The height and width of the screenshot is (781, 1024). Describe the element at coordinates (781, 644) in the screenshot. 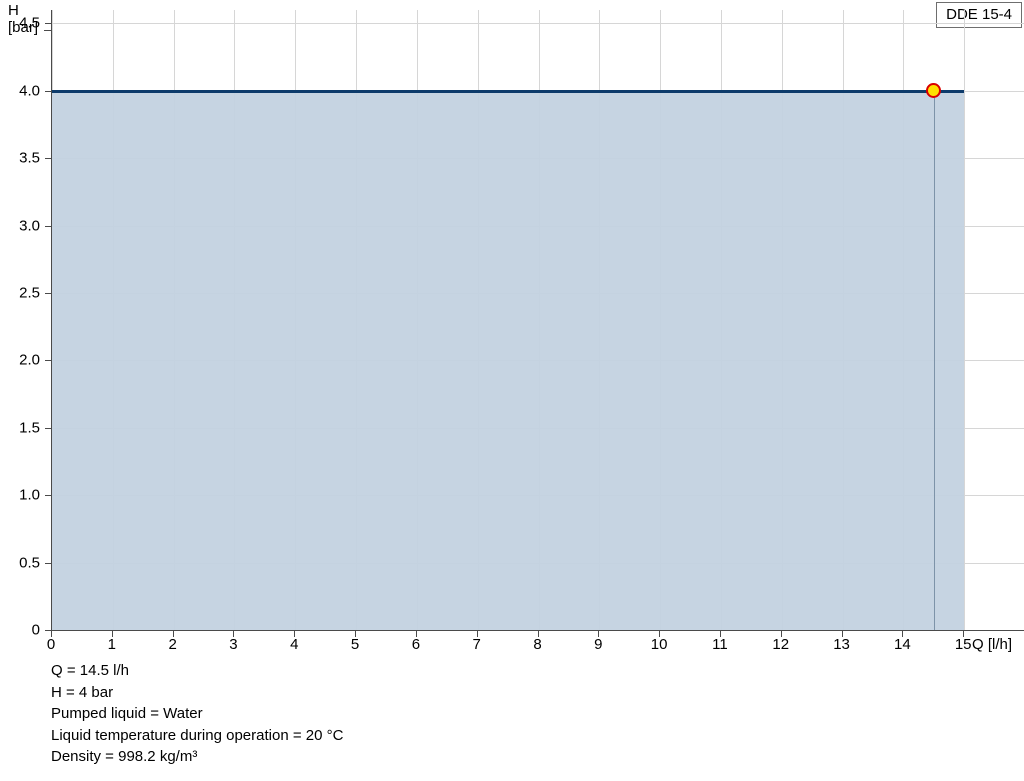

I see `x-axis-tick-label: 12` at that location.